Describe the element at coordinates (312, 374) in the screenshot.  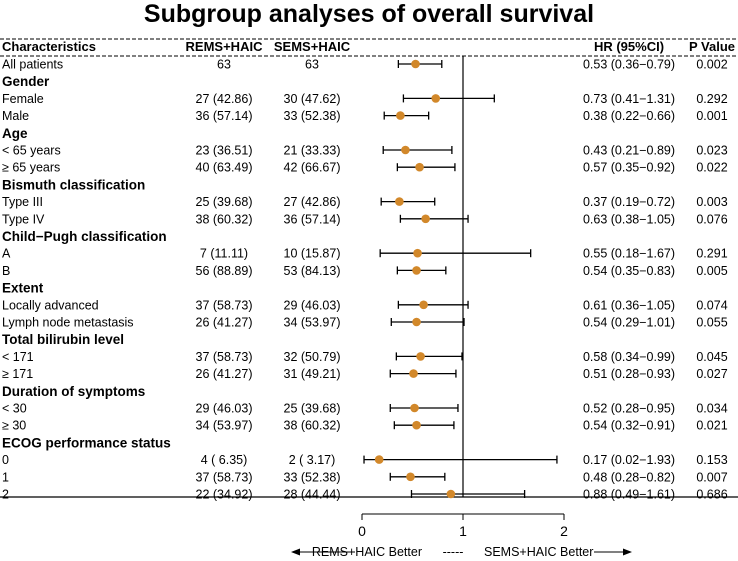
I see `sems-haic-count: 31 (49.21)` at that location.